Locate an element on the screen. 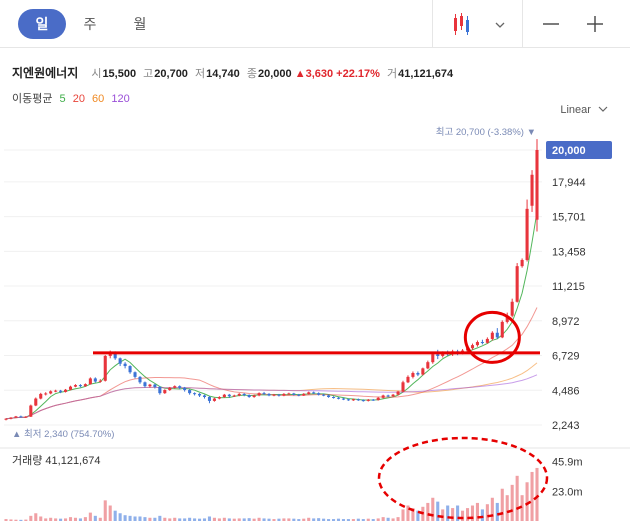 This screenshot has width=630, height=527. close-label: 종 is located at coordinates (251, 74).